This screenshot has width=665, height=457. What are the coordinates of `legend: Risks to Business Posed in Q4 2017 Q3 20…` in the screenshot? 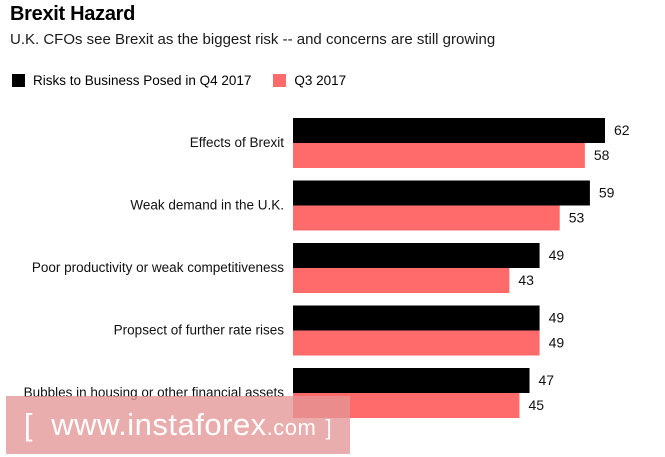 It's located at (190, 80).